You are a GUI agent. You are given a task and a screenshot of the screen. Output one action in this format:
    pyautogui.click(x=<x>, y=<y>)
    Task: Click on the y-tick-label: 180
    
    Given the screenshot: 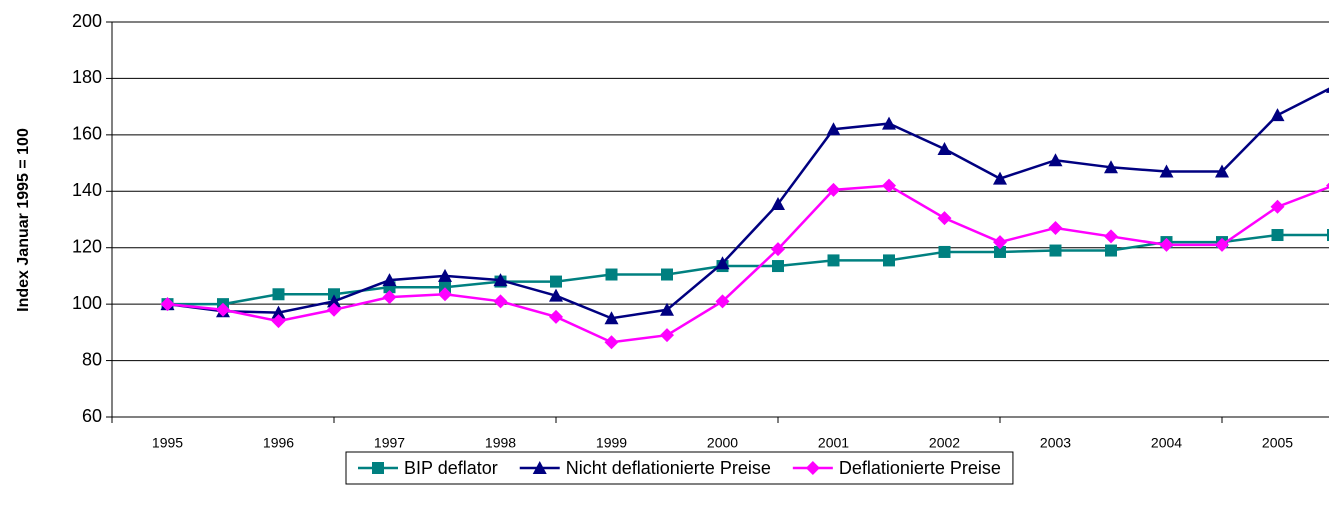 What is the action you would take?
    pyautogui.click(x=87, y=77)
    